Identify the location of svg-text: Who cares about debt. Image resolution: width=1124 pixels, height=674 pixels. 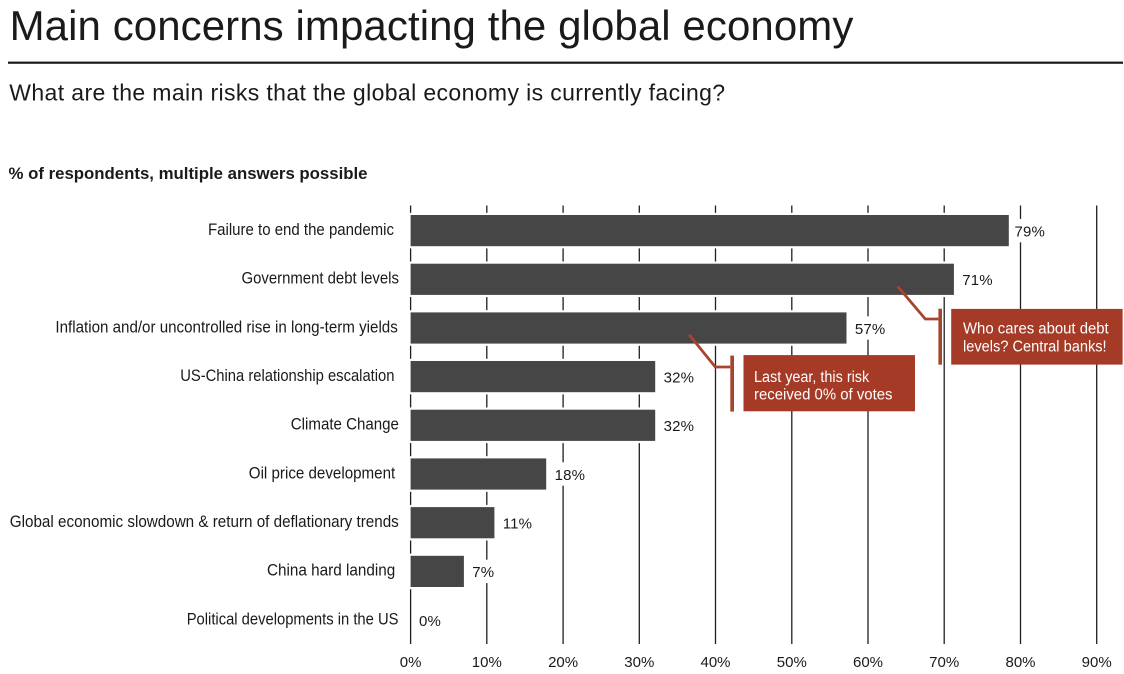
(1036, 328).